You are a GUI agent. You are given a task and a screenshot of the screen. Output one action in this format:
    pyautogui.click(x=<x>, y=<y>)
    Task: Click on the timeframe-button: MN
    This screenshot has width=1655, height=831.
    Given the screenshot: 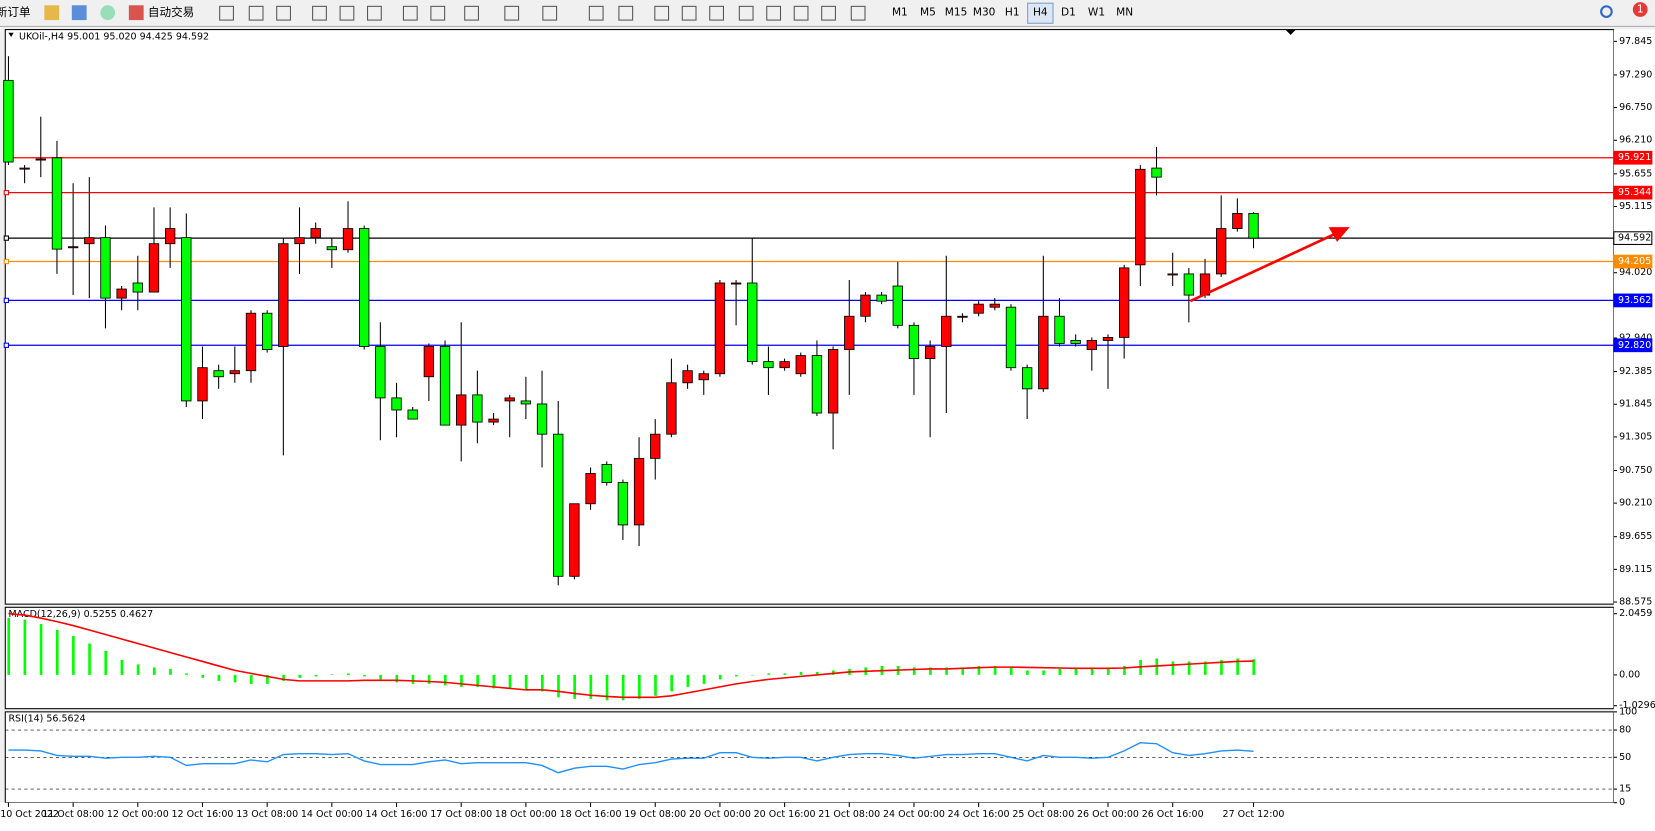 What is the action you would take?
    pyautogui.click(x=1124, y=13)
    